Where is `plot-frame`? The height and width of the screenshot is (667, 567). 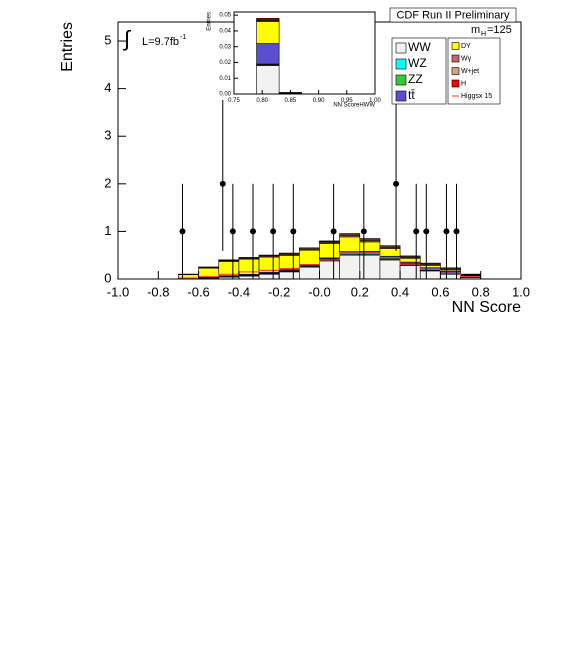 plot-frame is located at coordinates (304, 53).